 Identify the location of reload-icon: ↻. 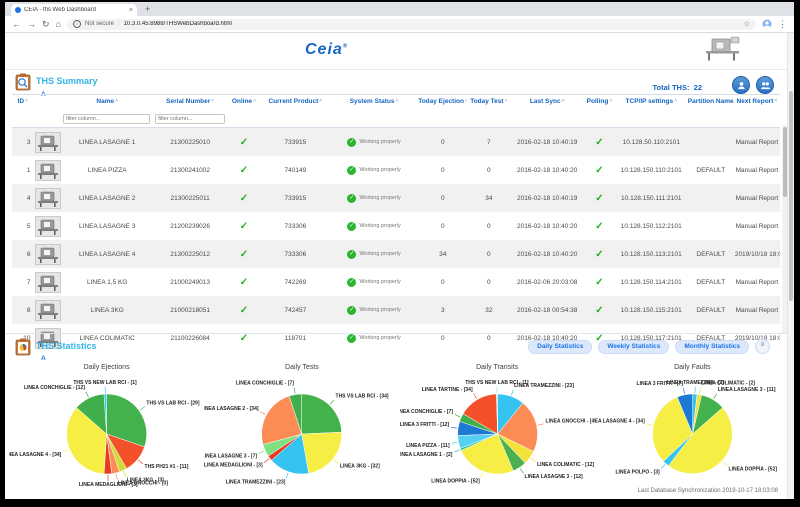
(46, 23).